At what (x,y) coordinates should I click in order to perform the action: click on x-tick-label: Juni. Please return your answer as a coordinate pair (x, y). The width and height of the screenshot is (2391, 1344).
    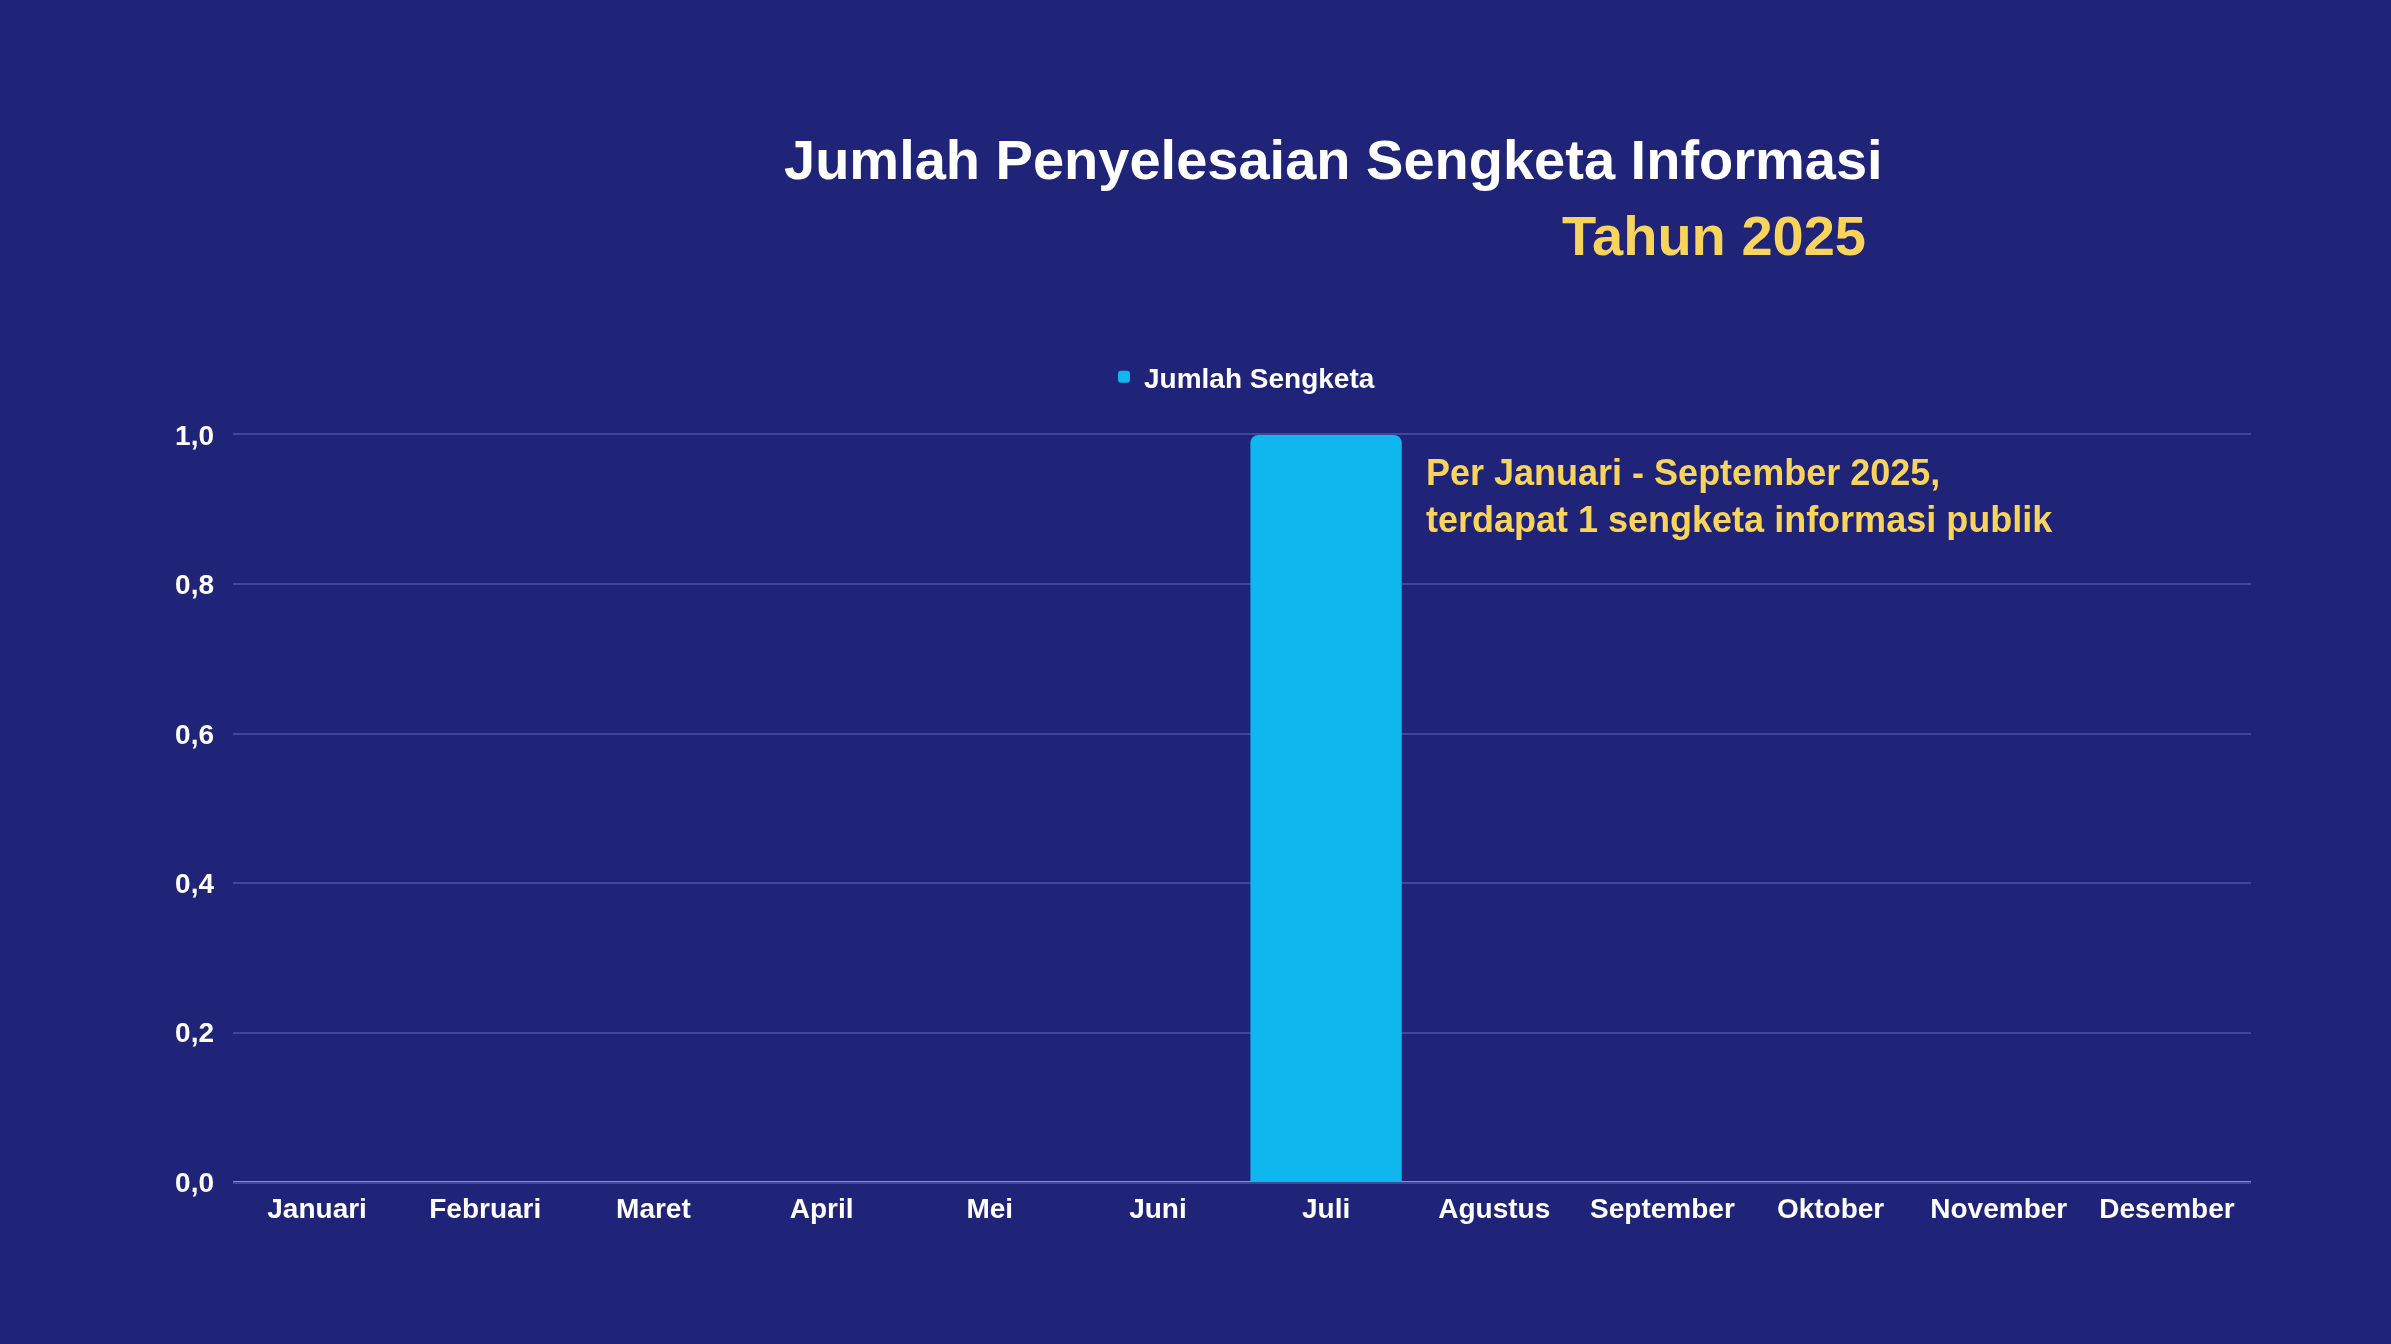
    Looking at the image, I should click on (1158, 1208).